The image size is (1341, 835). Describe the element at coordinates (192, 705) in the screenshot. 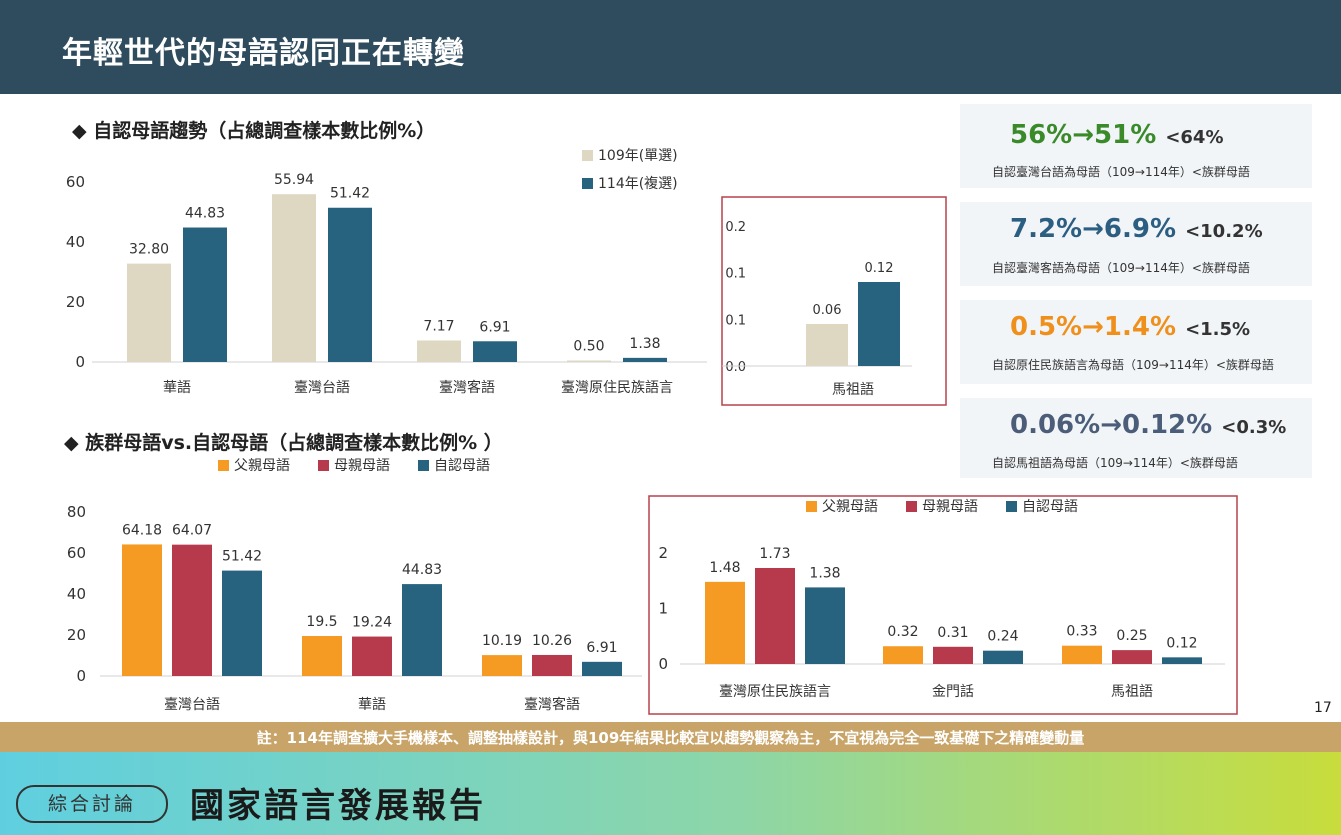

I see `chart-3-category-label: 臺灣台語` at that location.